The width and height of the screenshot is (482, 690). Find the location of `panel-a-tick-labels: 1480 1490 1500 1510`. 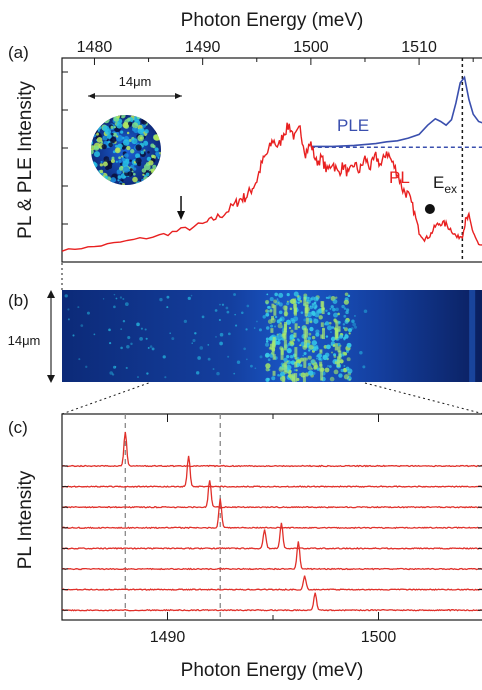

panel-a-tick-labels: 1480 1490 1500 1510 is located at coordinates (257, 47).